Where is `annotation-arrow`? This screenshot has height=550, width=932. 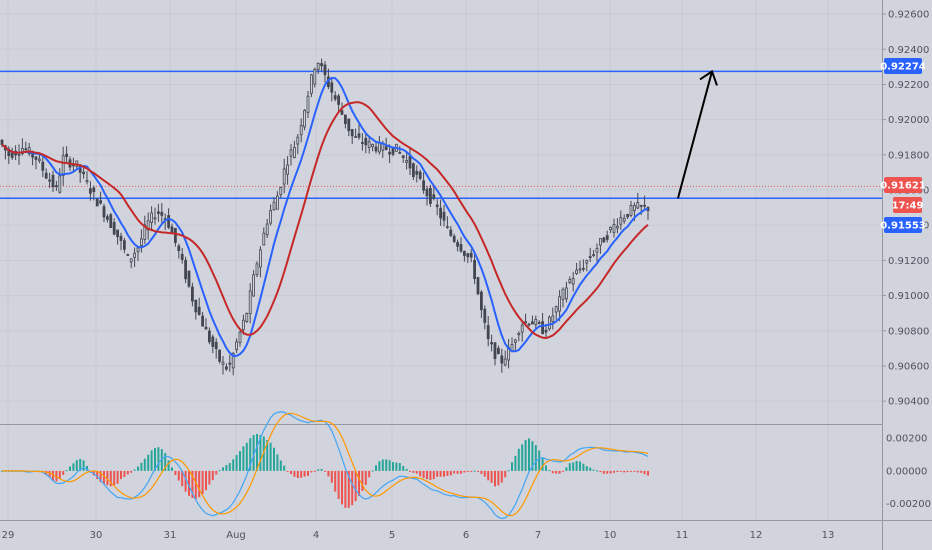
annotation-arrow is located at coordinates (697, 134).